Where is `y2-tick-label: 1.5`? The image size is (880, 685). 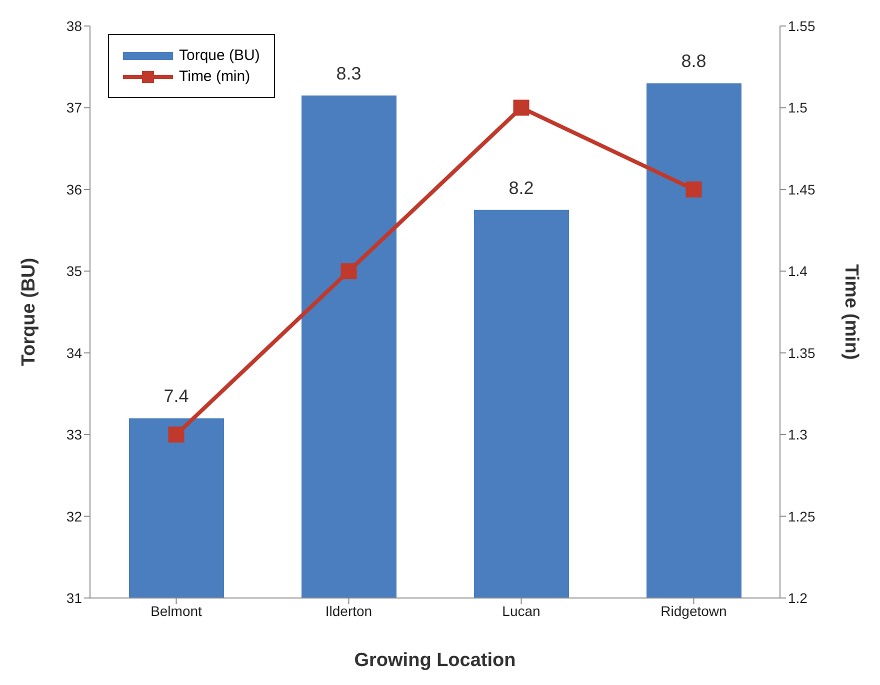 y2-tick-label: 1.5 is located at coordinates (798, 108).